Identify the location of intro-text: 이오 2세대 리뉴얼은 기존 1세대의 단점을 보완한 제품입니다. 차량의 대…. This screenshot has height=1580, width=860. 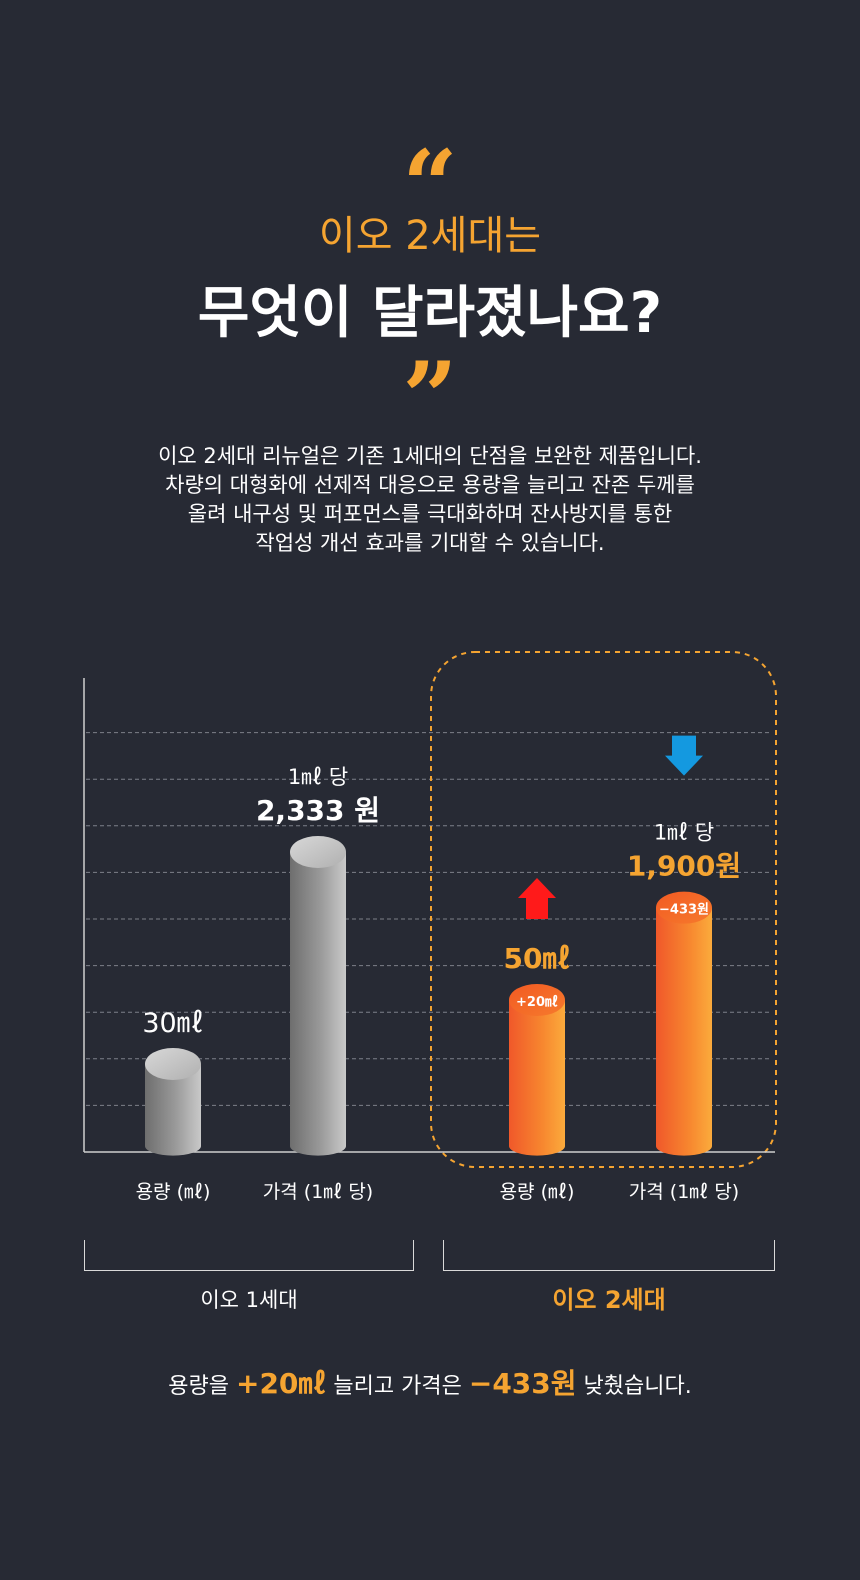
(430, 500).